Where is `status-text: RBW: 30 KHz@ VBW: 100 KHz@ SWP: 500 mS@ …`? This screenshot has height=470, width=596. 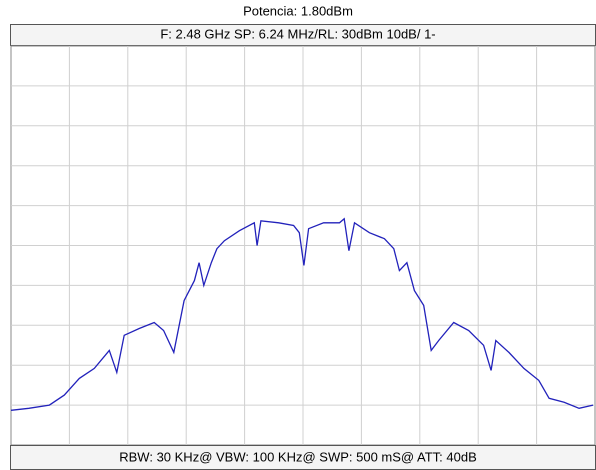
status-text: RBW: 30 KHz@ VBW: 100 KHz@ SWP: 500 mS@ … is located at coordinates (298, 456).